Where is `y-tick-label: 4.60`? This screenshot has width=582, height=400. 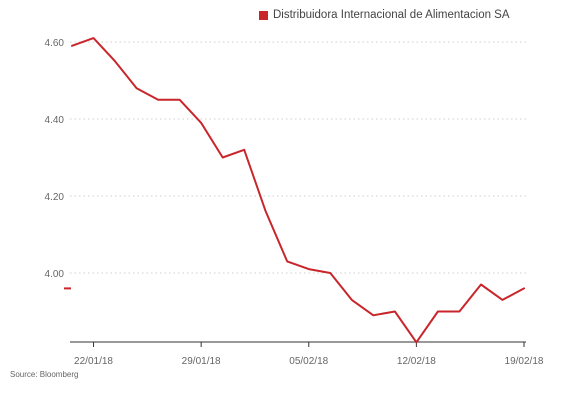
y-tick-label: 4.60 is located at coordinates (55, 43).